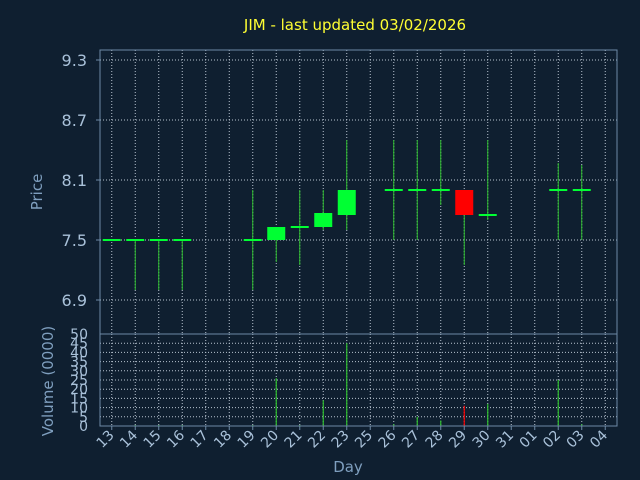  What do you see at coordinates (388, 439) in the screenshot?
I see `x-tick-label: 26` at bounding box center [388, 439].